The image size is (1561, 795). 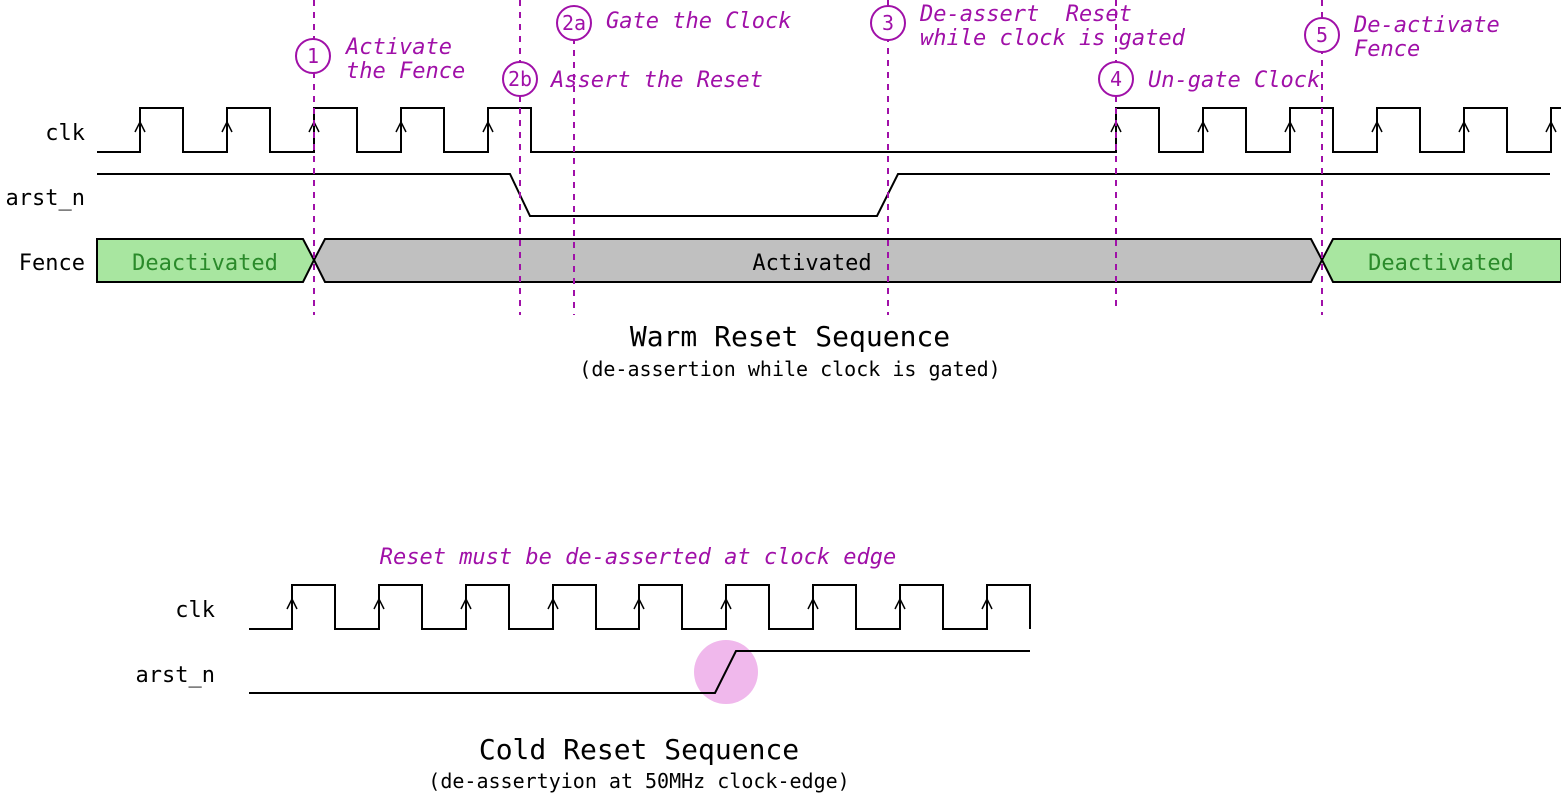 What do you see at coordinates (52, 263) in the screenshot?
I see `warm-fence-label: Fence` at bounding box center [52, 263].